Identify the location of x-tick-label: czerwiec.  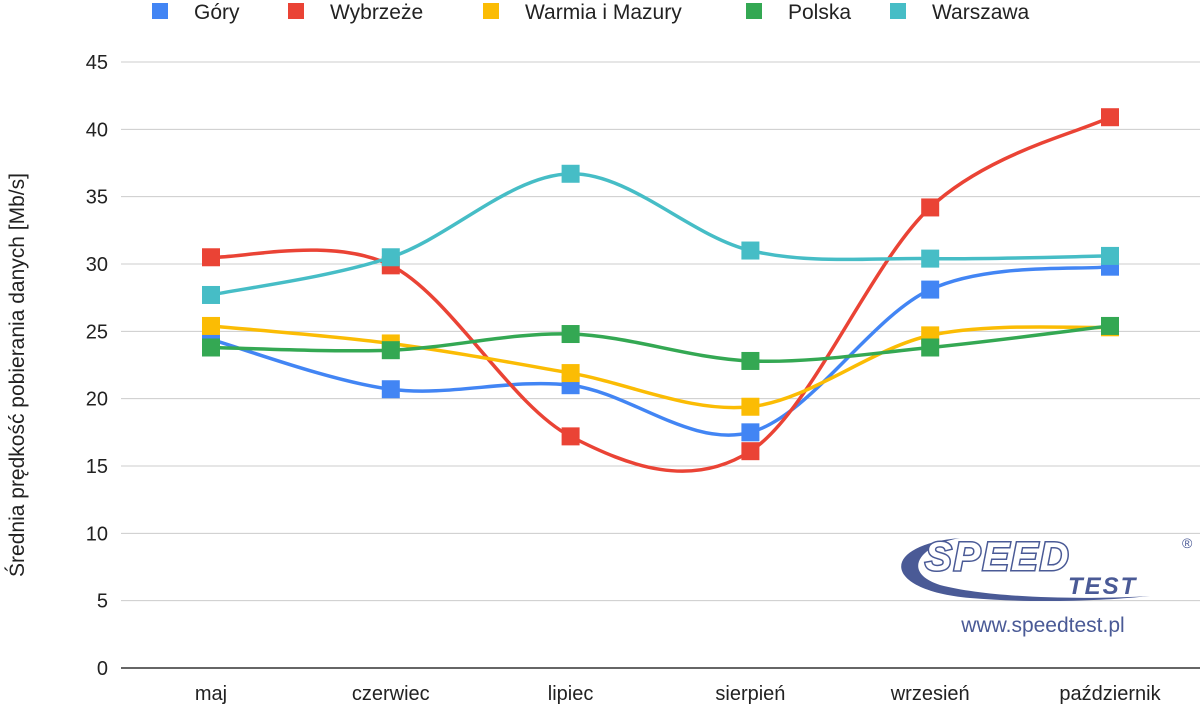
(391, 694).